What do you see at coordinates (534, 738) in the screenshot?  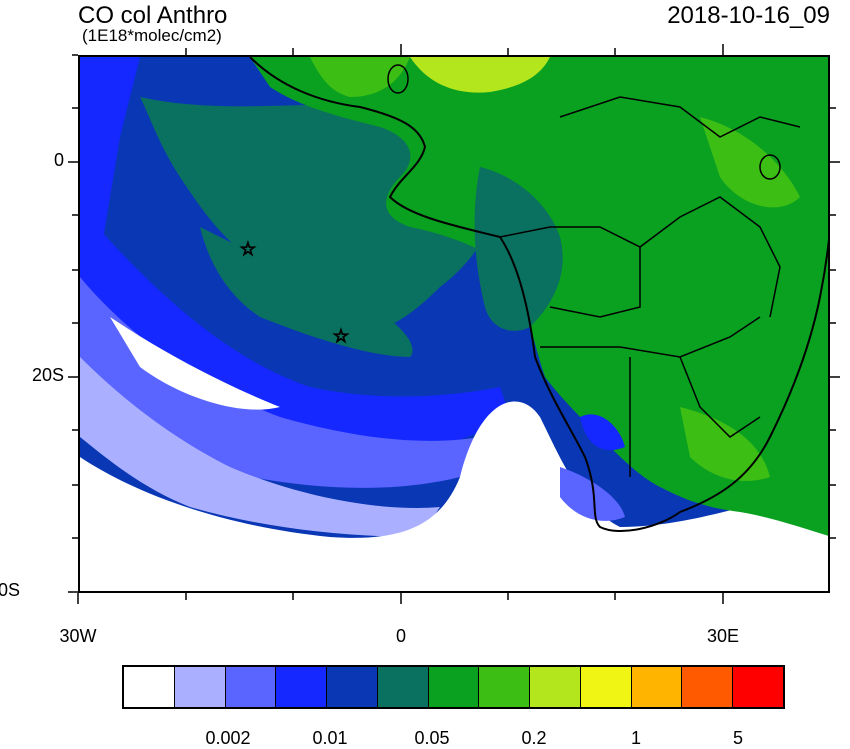 I see `colorbar-label: 0.2` at bounding box center [534, 738].